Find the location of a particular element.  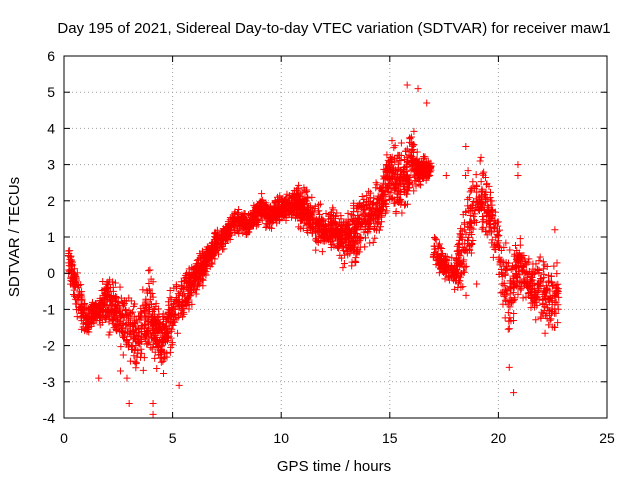

y-tick-label: -2 is located at coordinates (49, 346).